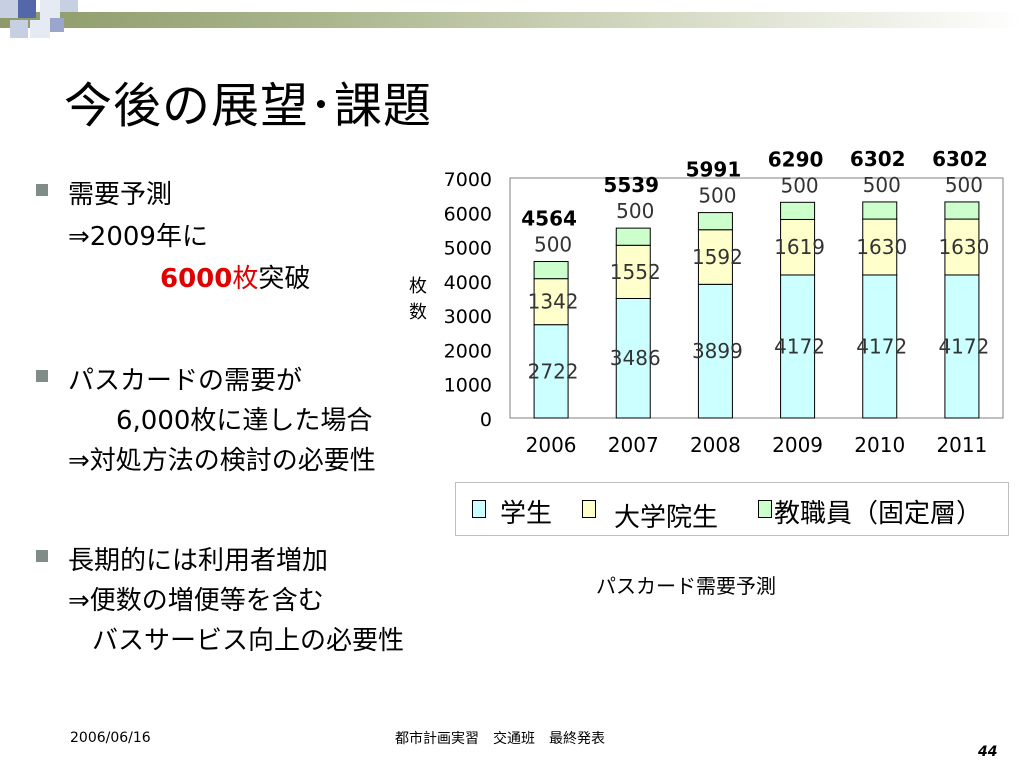 The height and width of the screenshot is (768, 1024). What do you see at coordinates (248, 641) in the screenshot?
I see `bullet-3-line3: バスサービス向上の必要性` at bounding box center [248, 641].